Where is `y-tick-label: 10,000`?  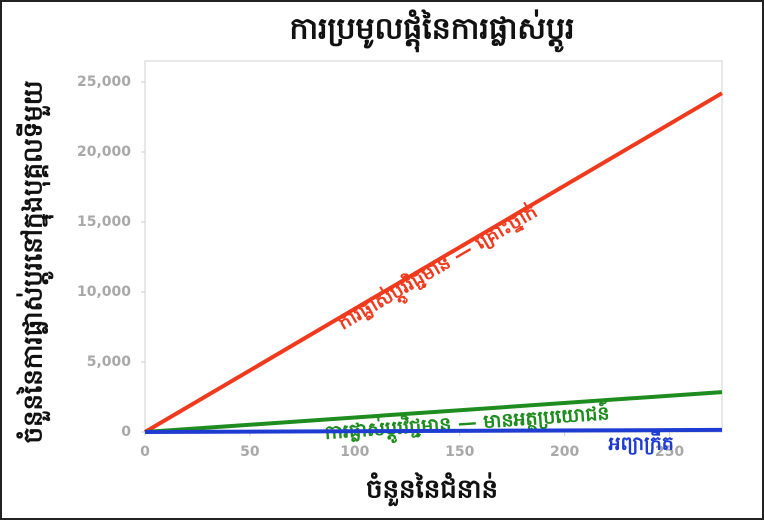
y-tick-label: 10,000 is located at coordinates (104, 292).